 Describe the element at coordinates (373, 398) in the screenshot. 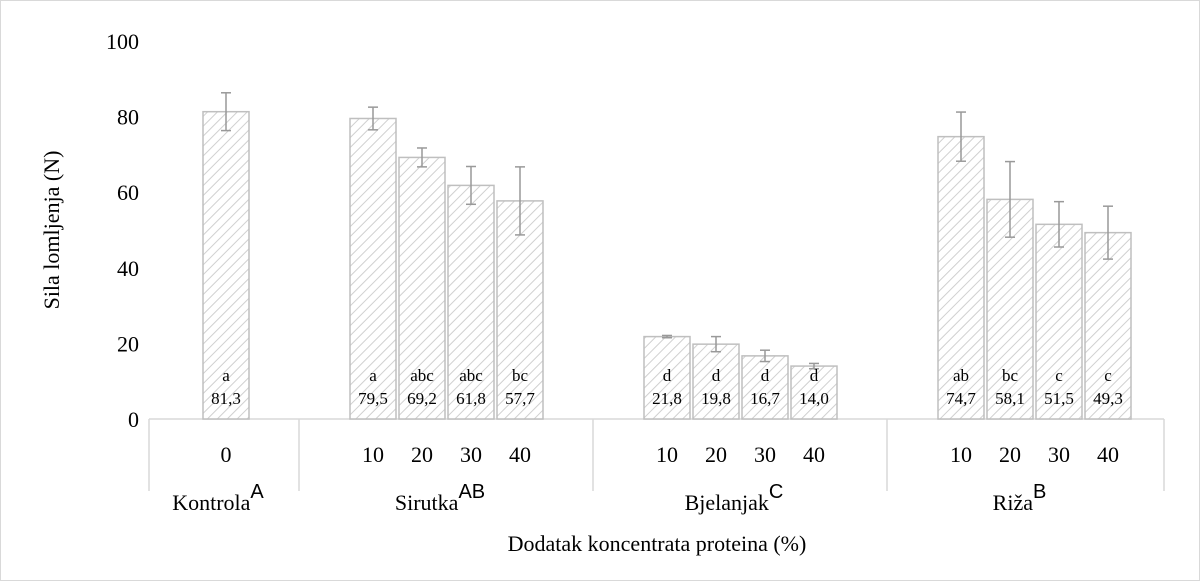

I see `data-label: 79,5` at that location.